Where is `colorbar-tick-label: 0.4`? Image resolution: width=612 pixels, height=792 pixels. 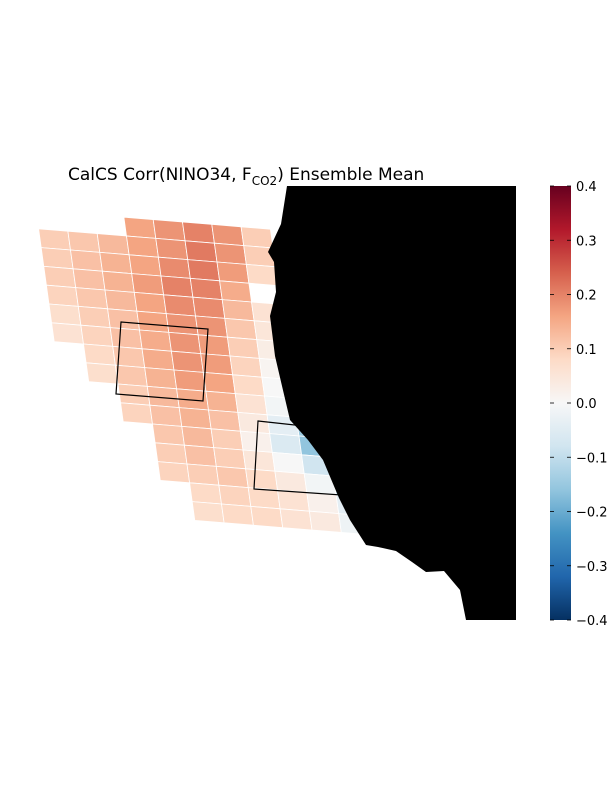 colorbar-tick-label: 0.4 is located at coordinates (586, 187).